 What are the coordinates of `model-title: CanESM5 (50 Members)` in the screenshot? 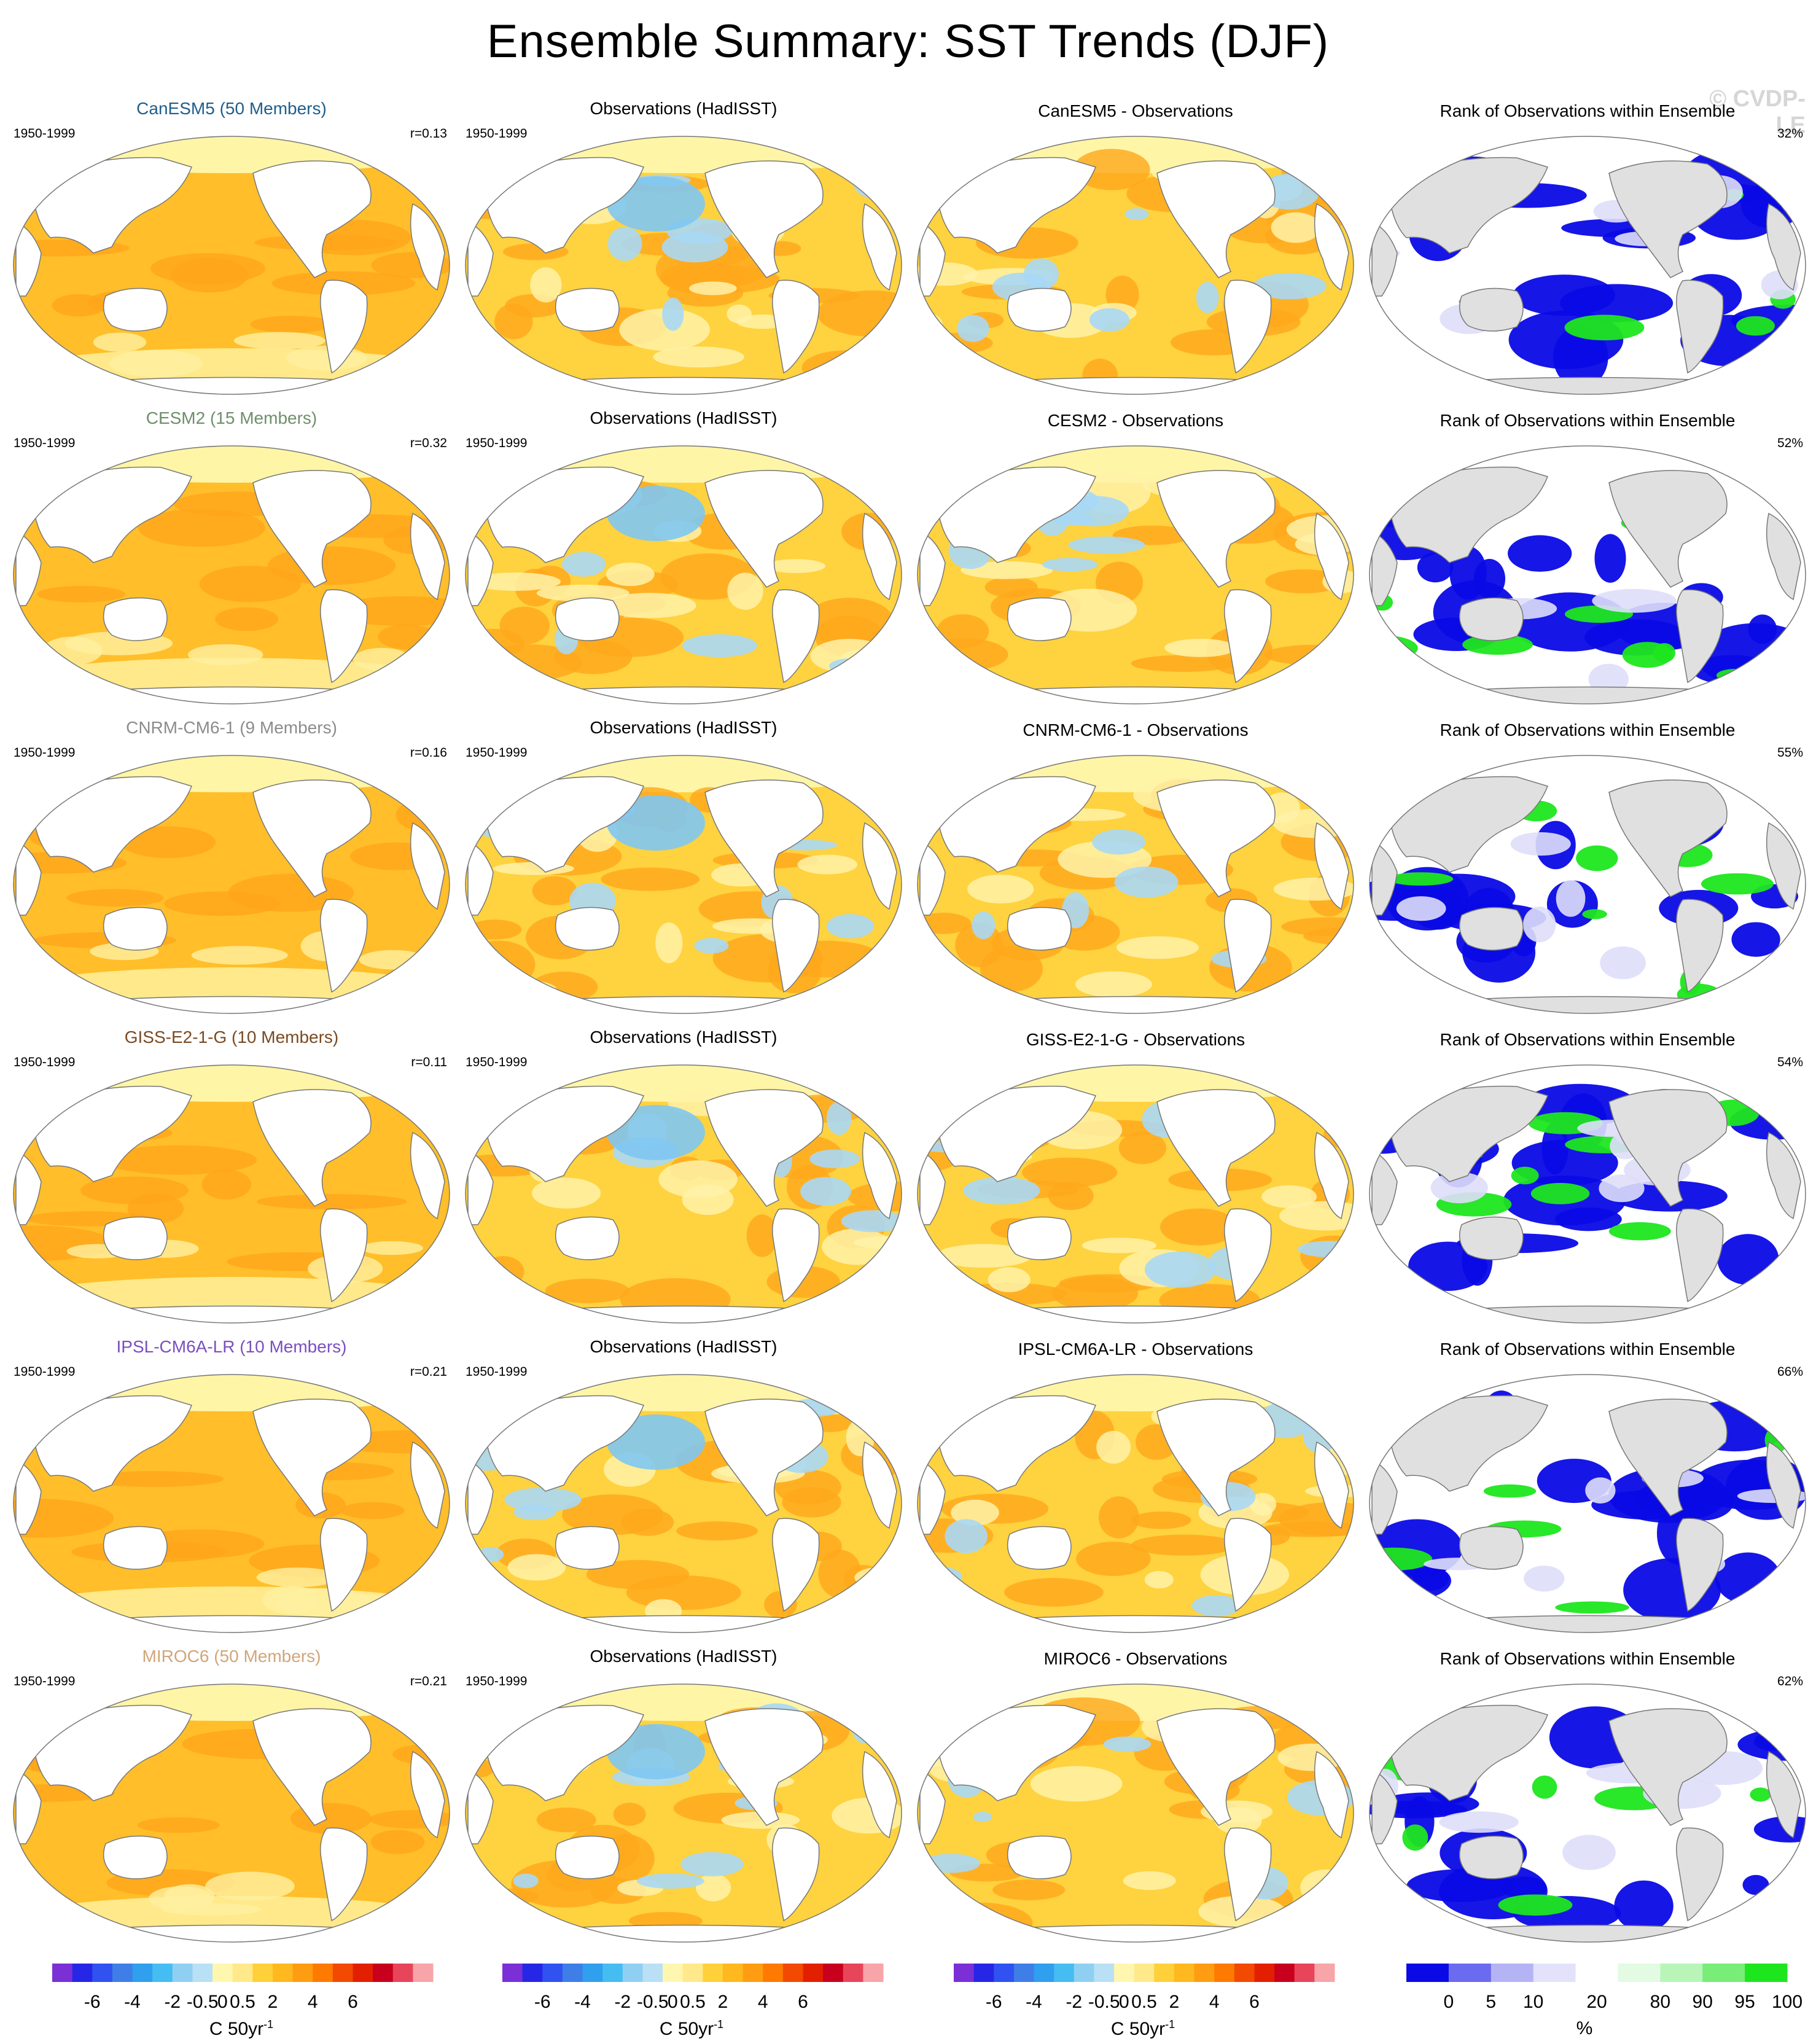 It's located at (231, 108).